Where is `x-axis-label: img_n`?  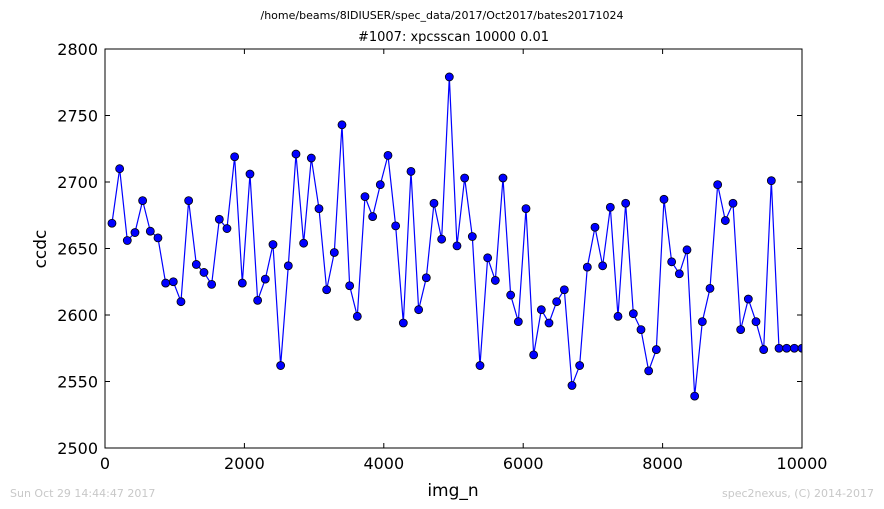 x-axis-label: img_n is located at coordinates (452, 491).